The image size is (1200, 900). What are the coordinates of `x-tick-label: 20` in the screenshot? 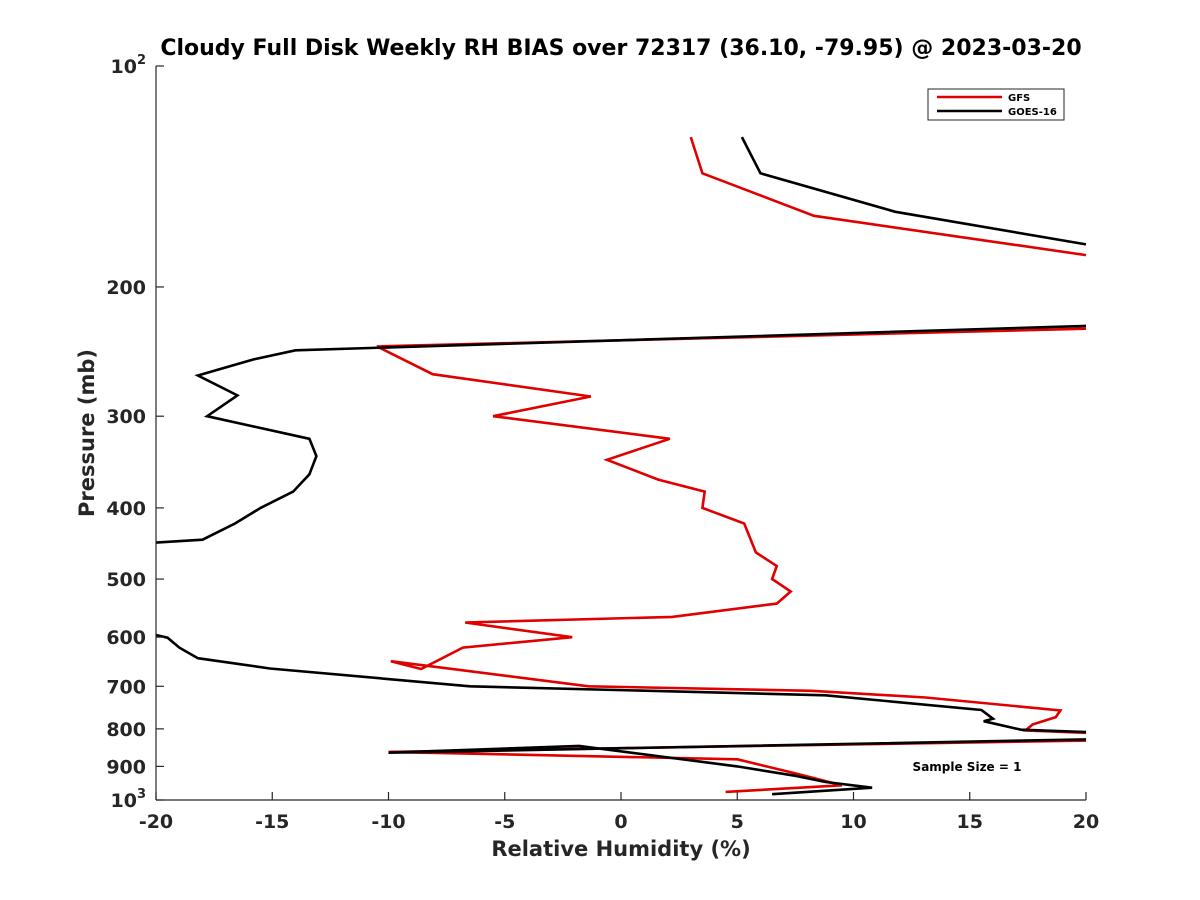 It's located at (1086, 822).